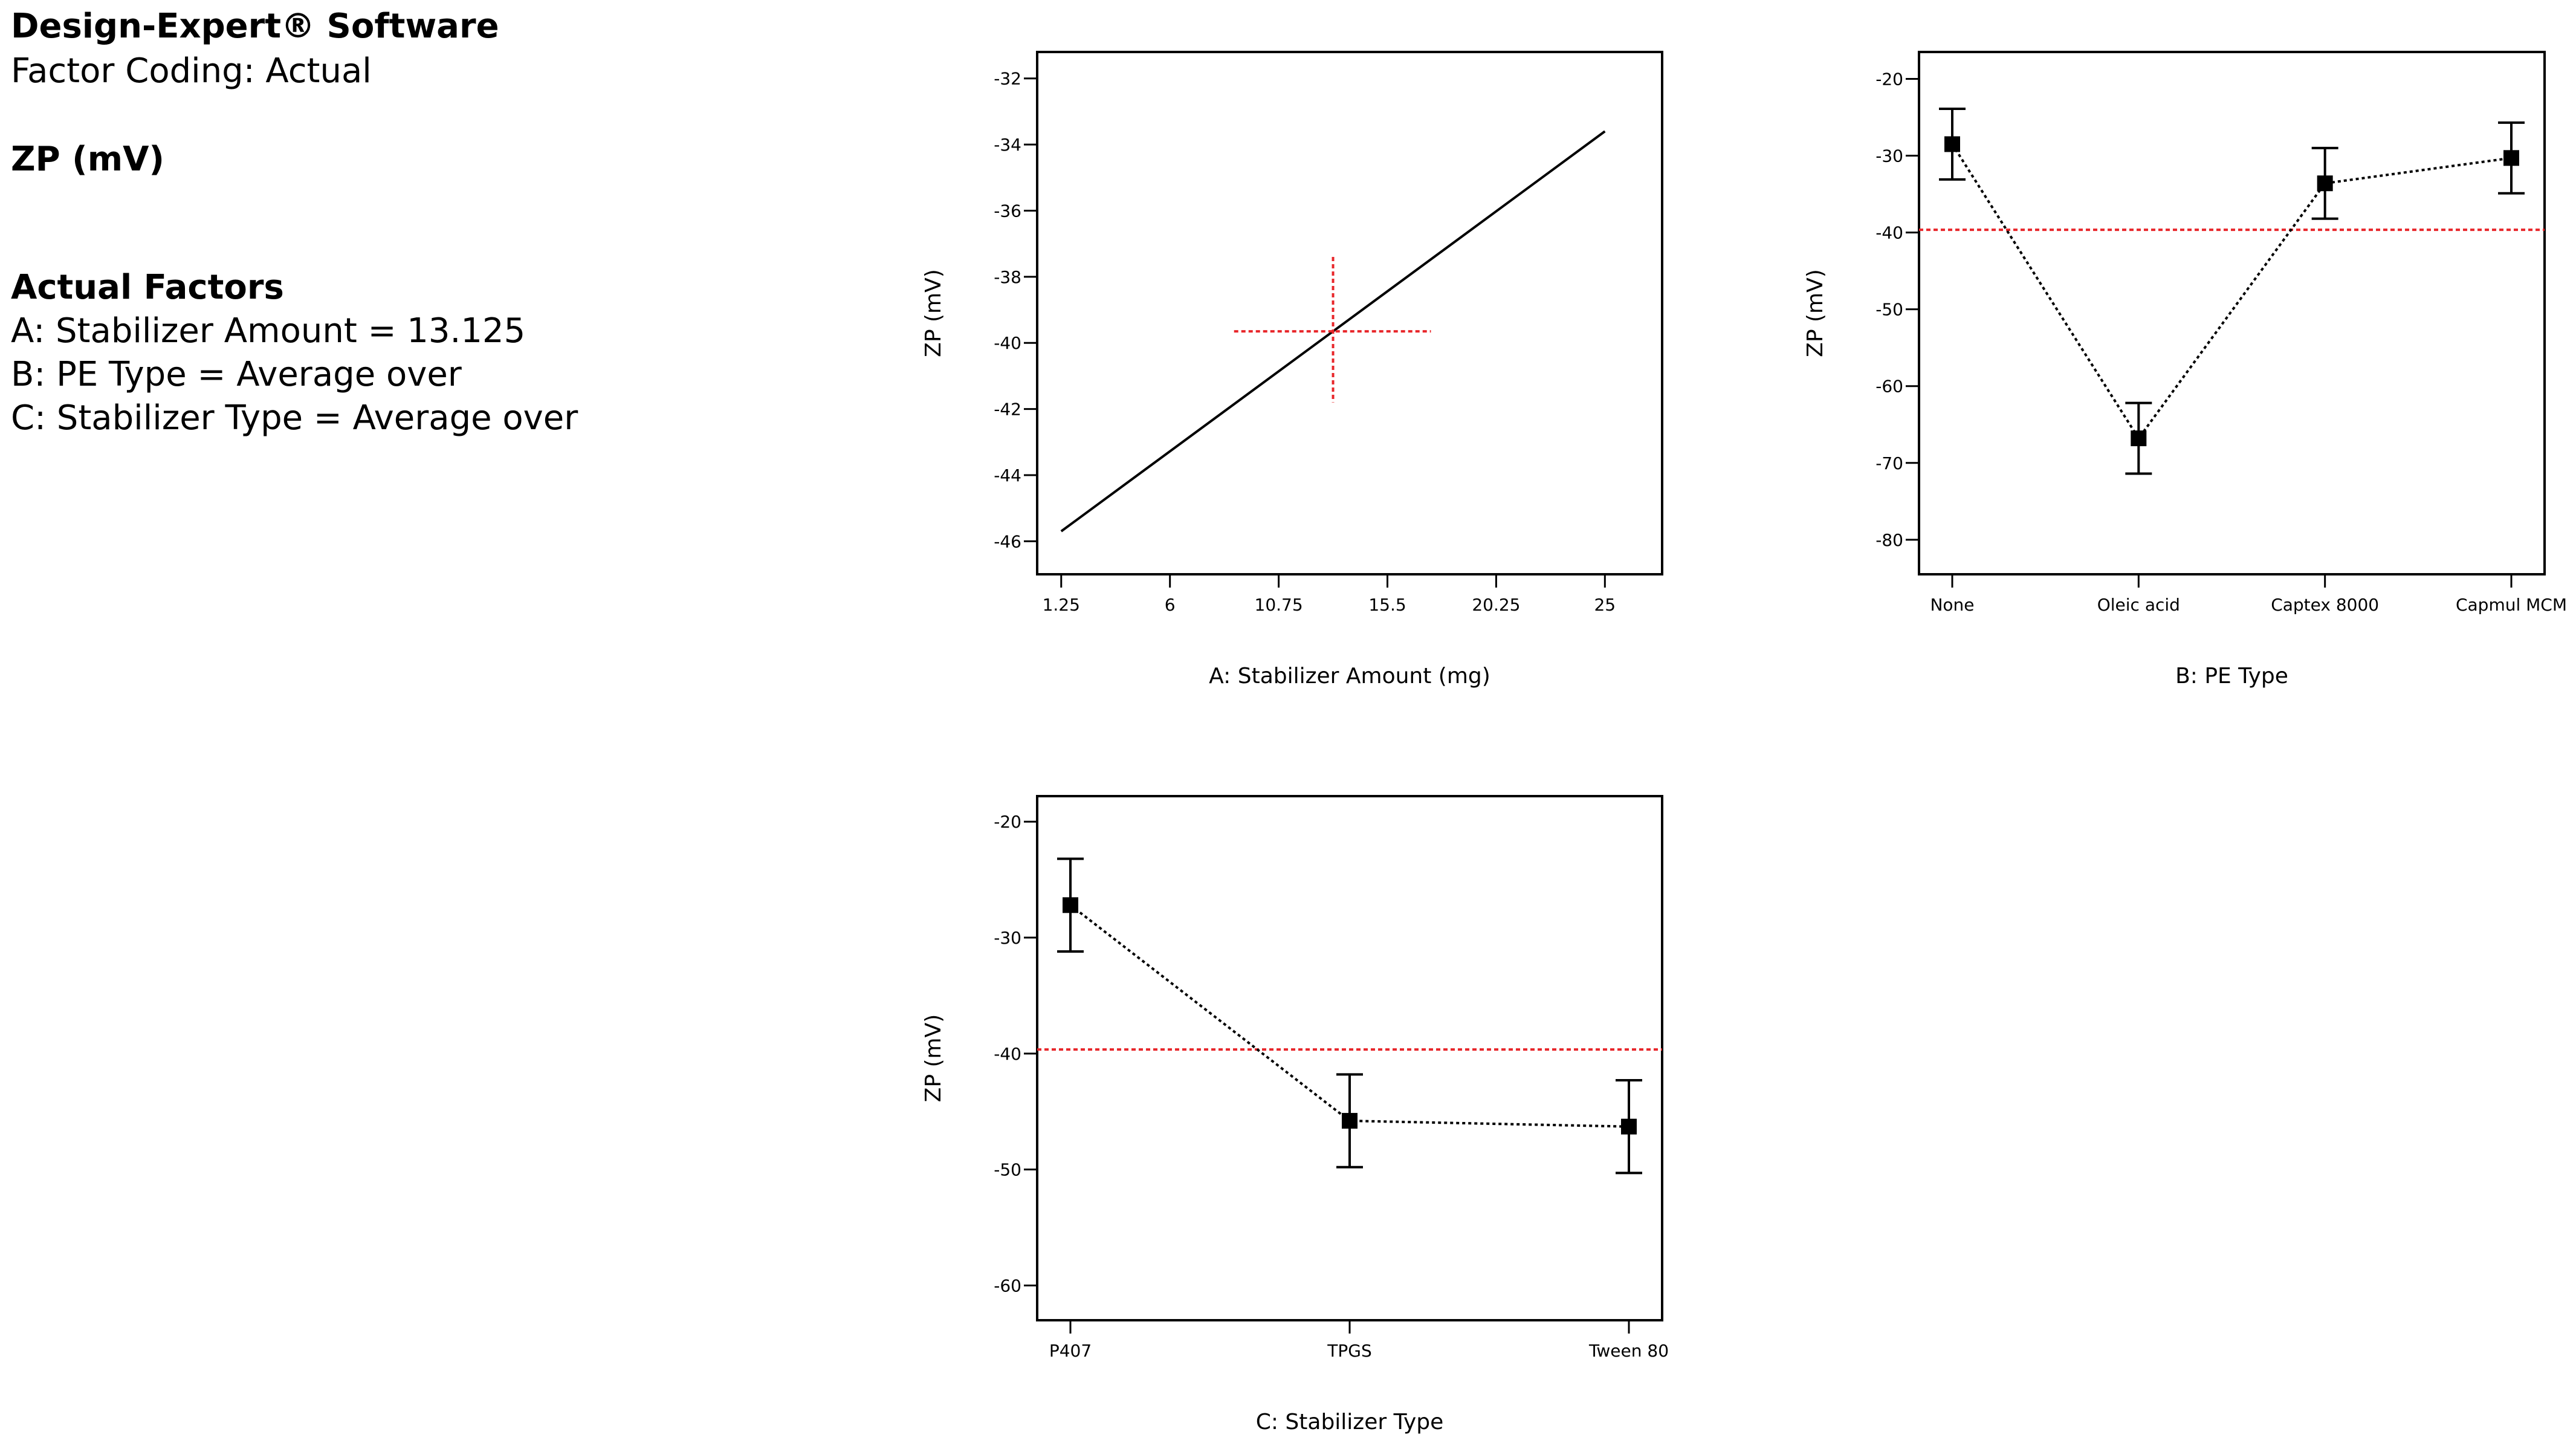  Describe the element at coordinates (294, 418) in the screenshot. I see `factor-c-setting: C: Stabilizer Type = Average over` at that location.